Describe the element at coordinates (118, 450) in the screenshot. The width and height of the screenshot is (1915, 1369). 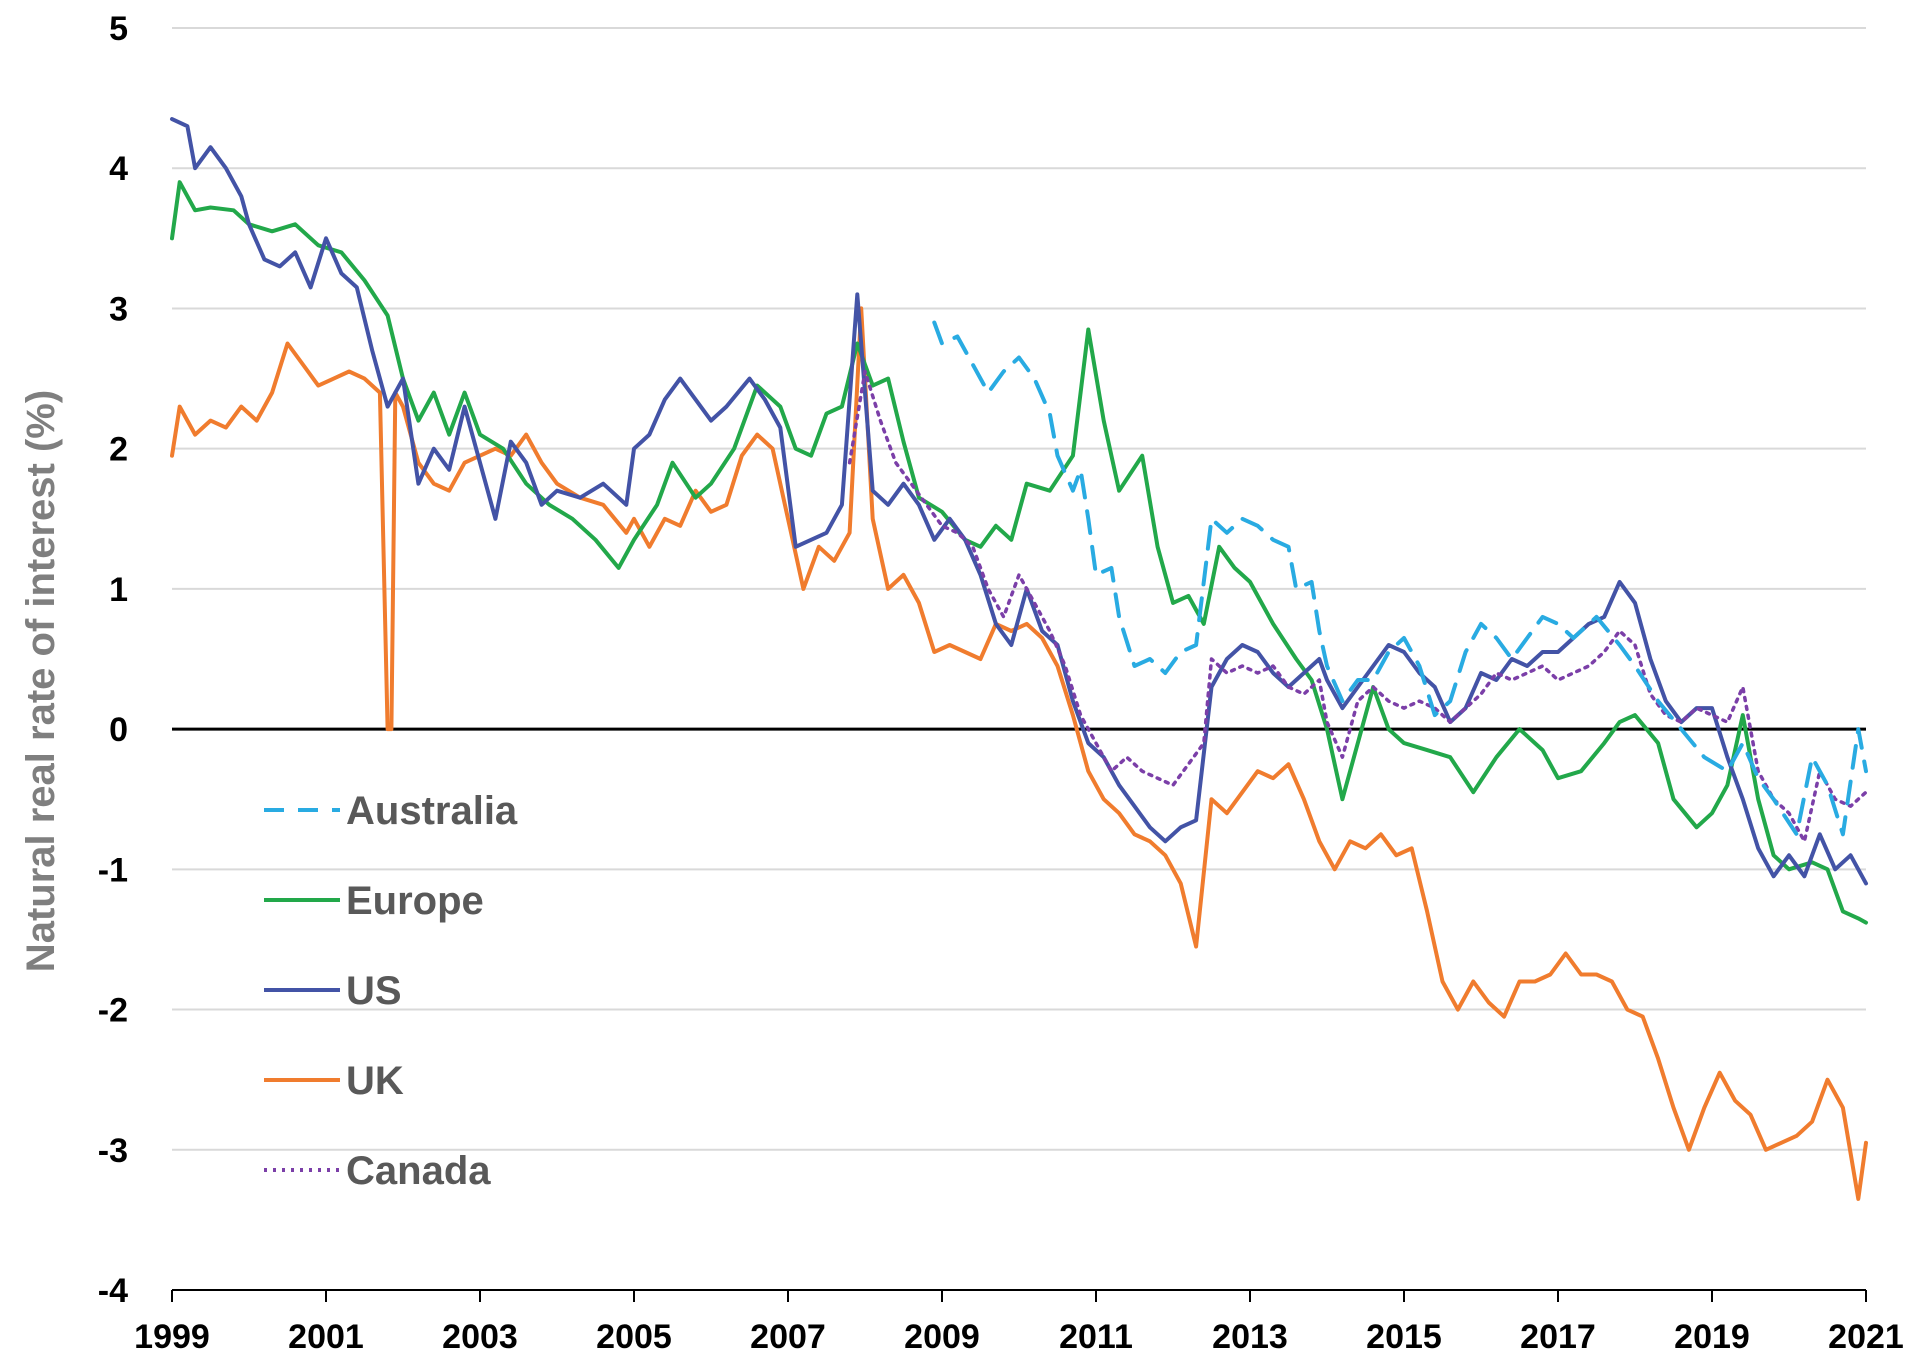
I see `y-tick-label: 2` at that location.